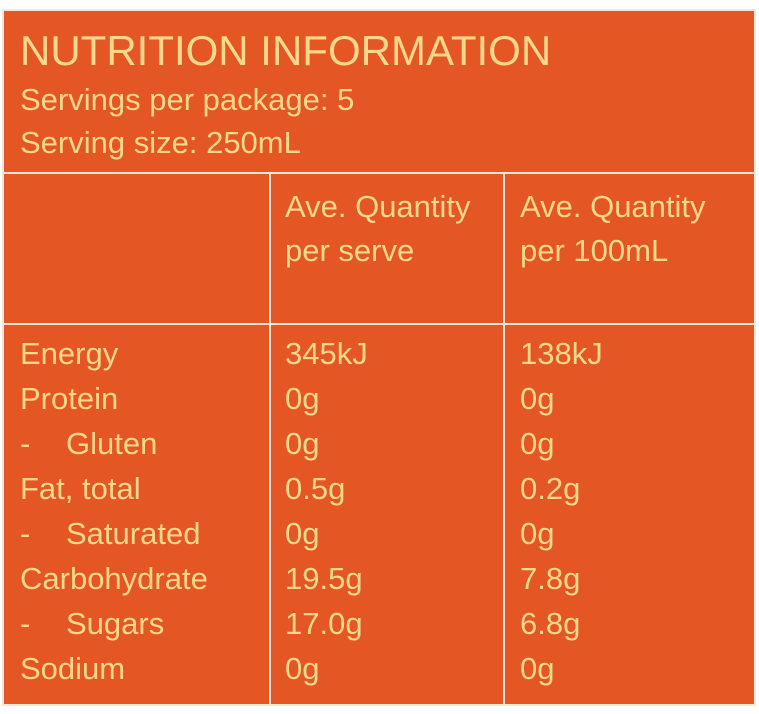 The width and height of the screenshot is (759, 714). I want to click on row-label: Protein, so click(69, 398).